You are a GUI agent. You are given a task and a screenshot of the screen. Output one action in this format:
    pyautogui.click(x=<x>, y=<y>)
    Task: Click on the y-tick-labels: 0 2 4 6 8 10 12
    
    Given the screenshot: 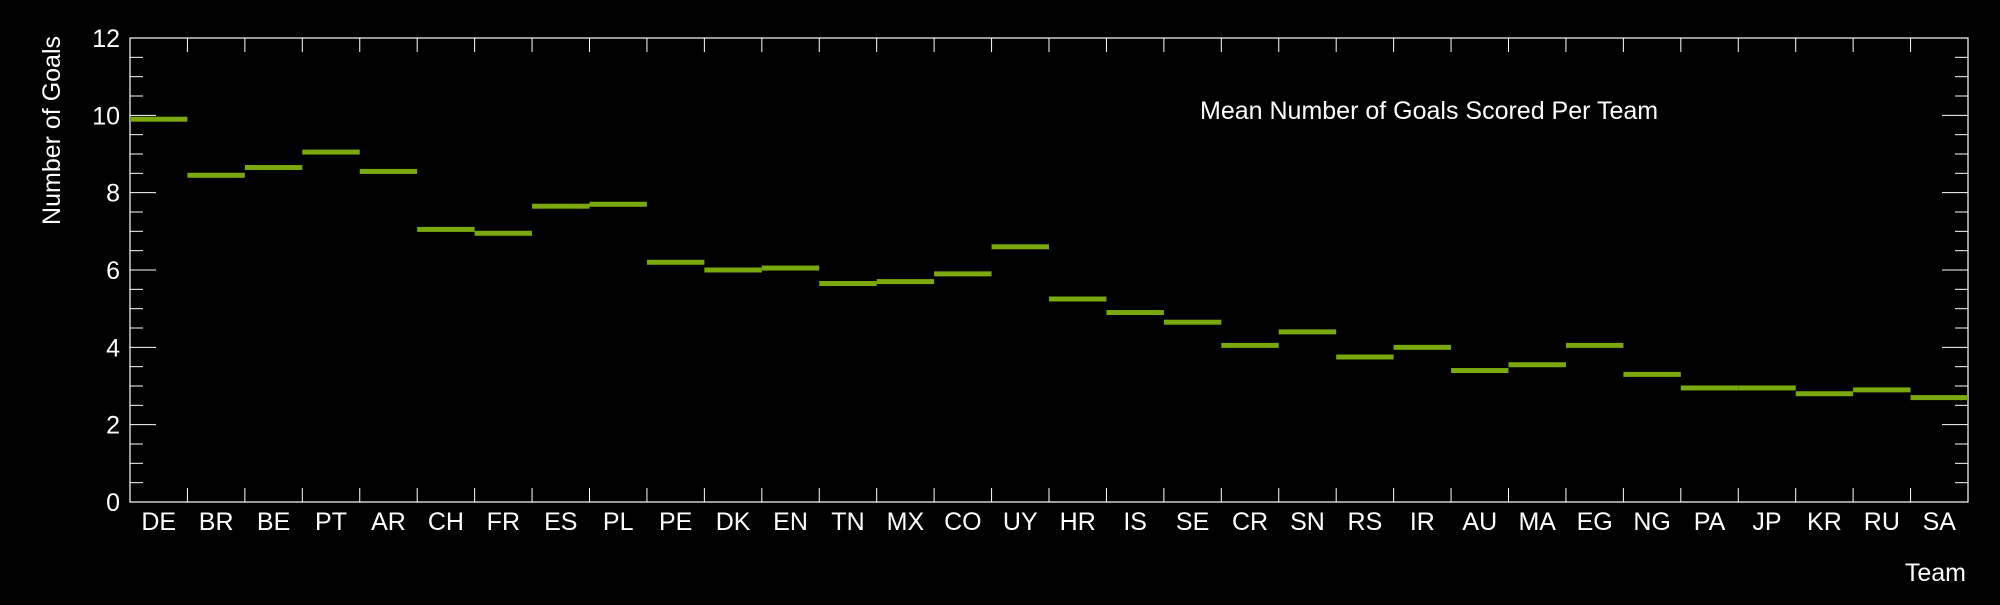 What is the action you would take?
    pyautogui.click(x=106, y=271)
    